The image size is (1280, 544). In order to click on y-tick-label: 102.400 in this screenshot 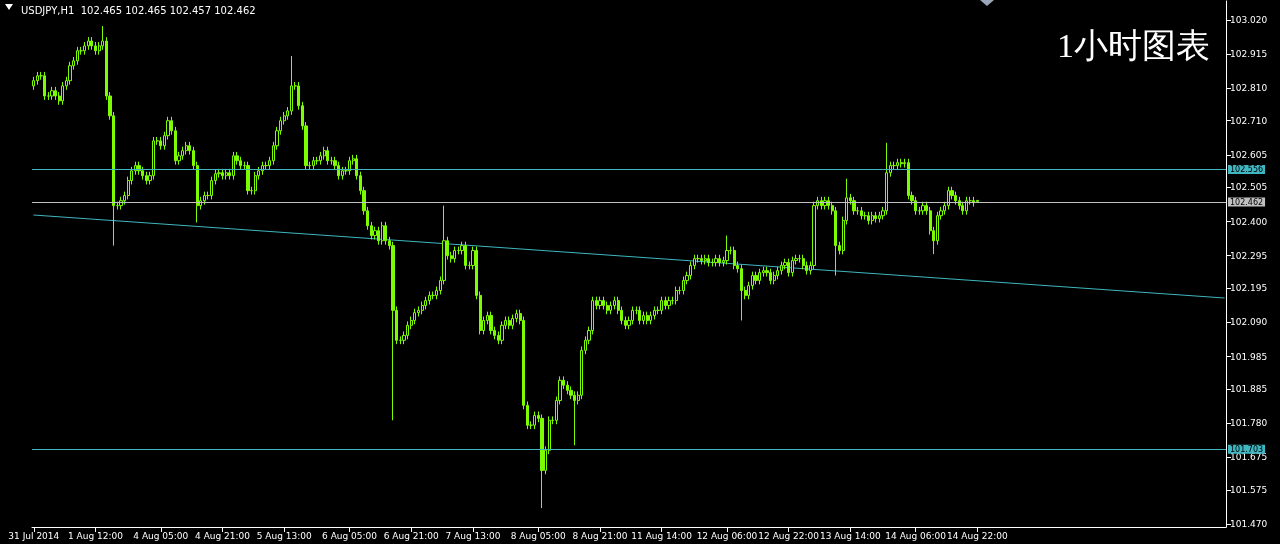, I will do `click(1249, 221)`.